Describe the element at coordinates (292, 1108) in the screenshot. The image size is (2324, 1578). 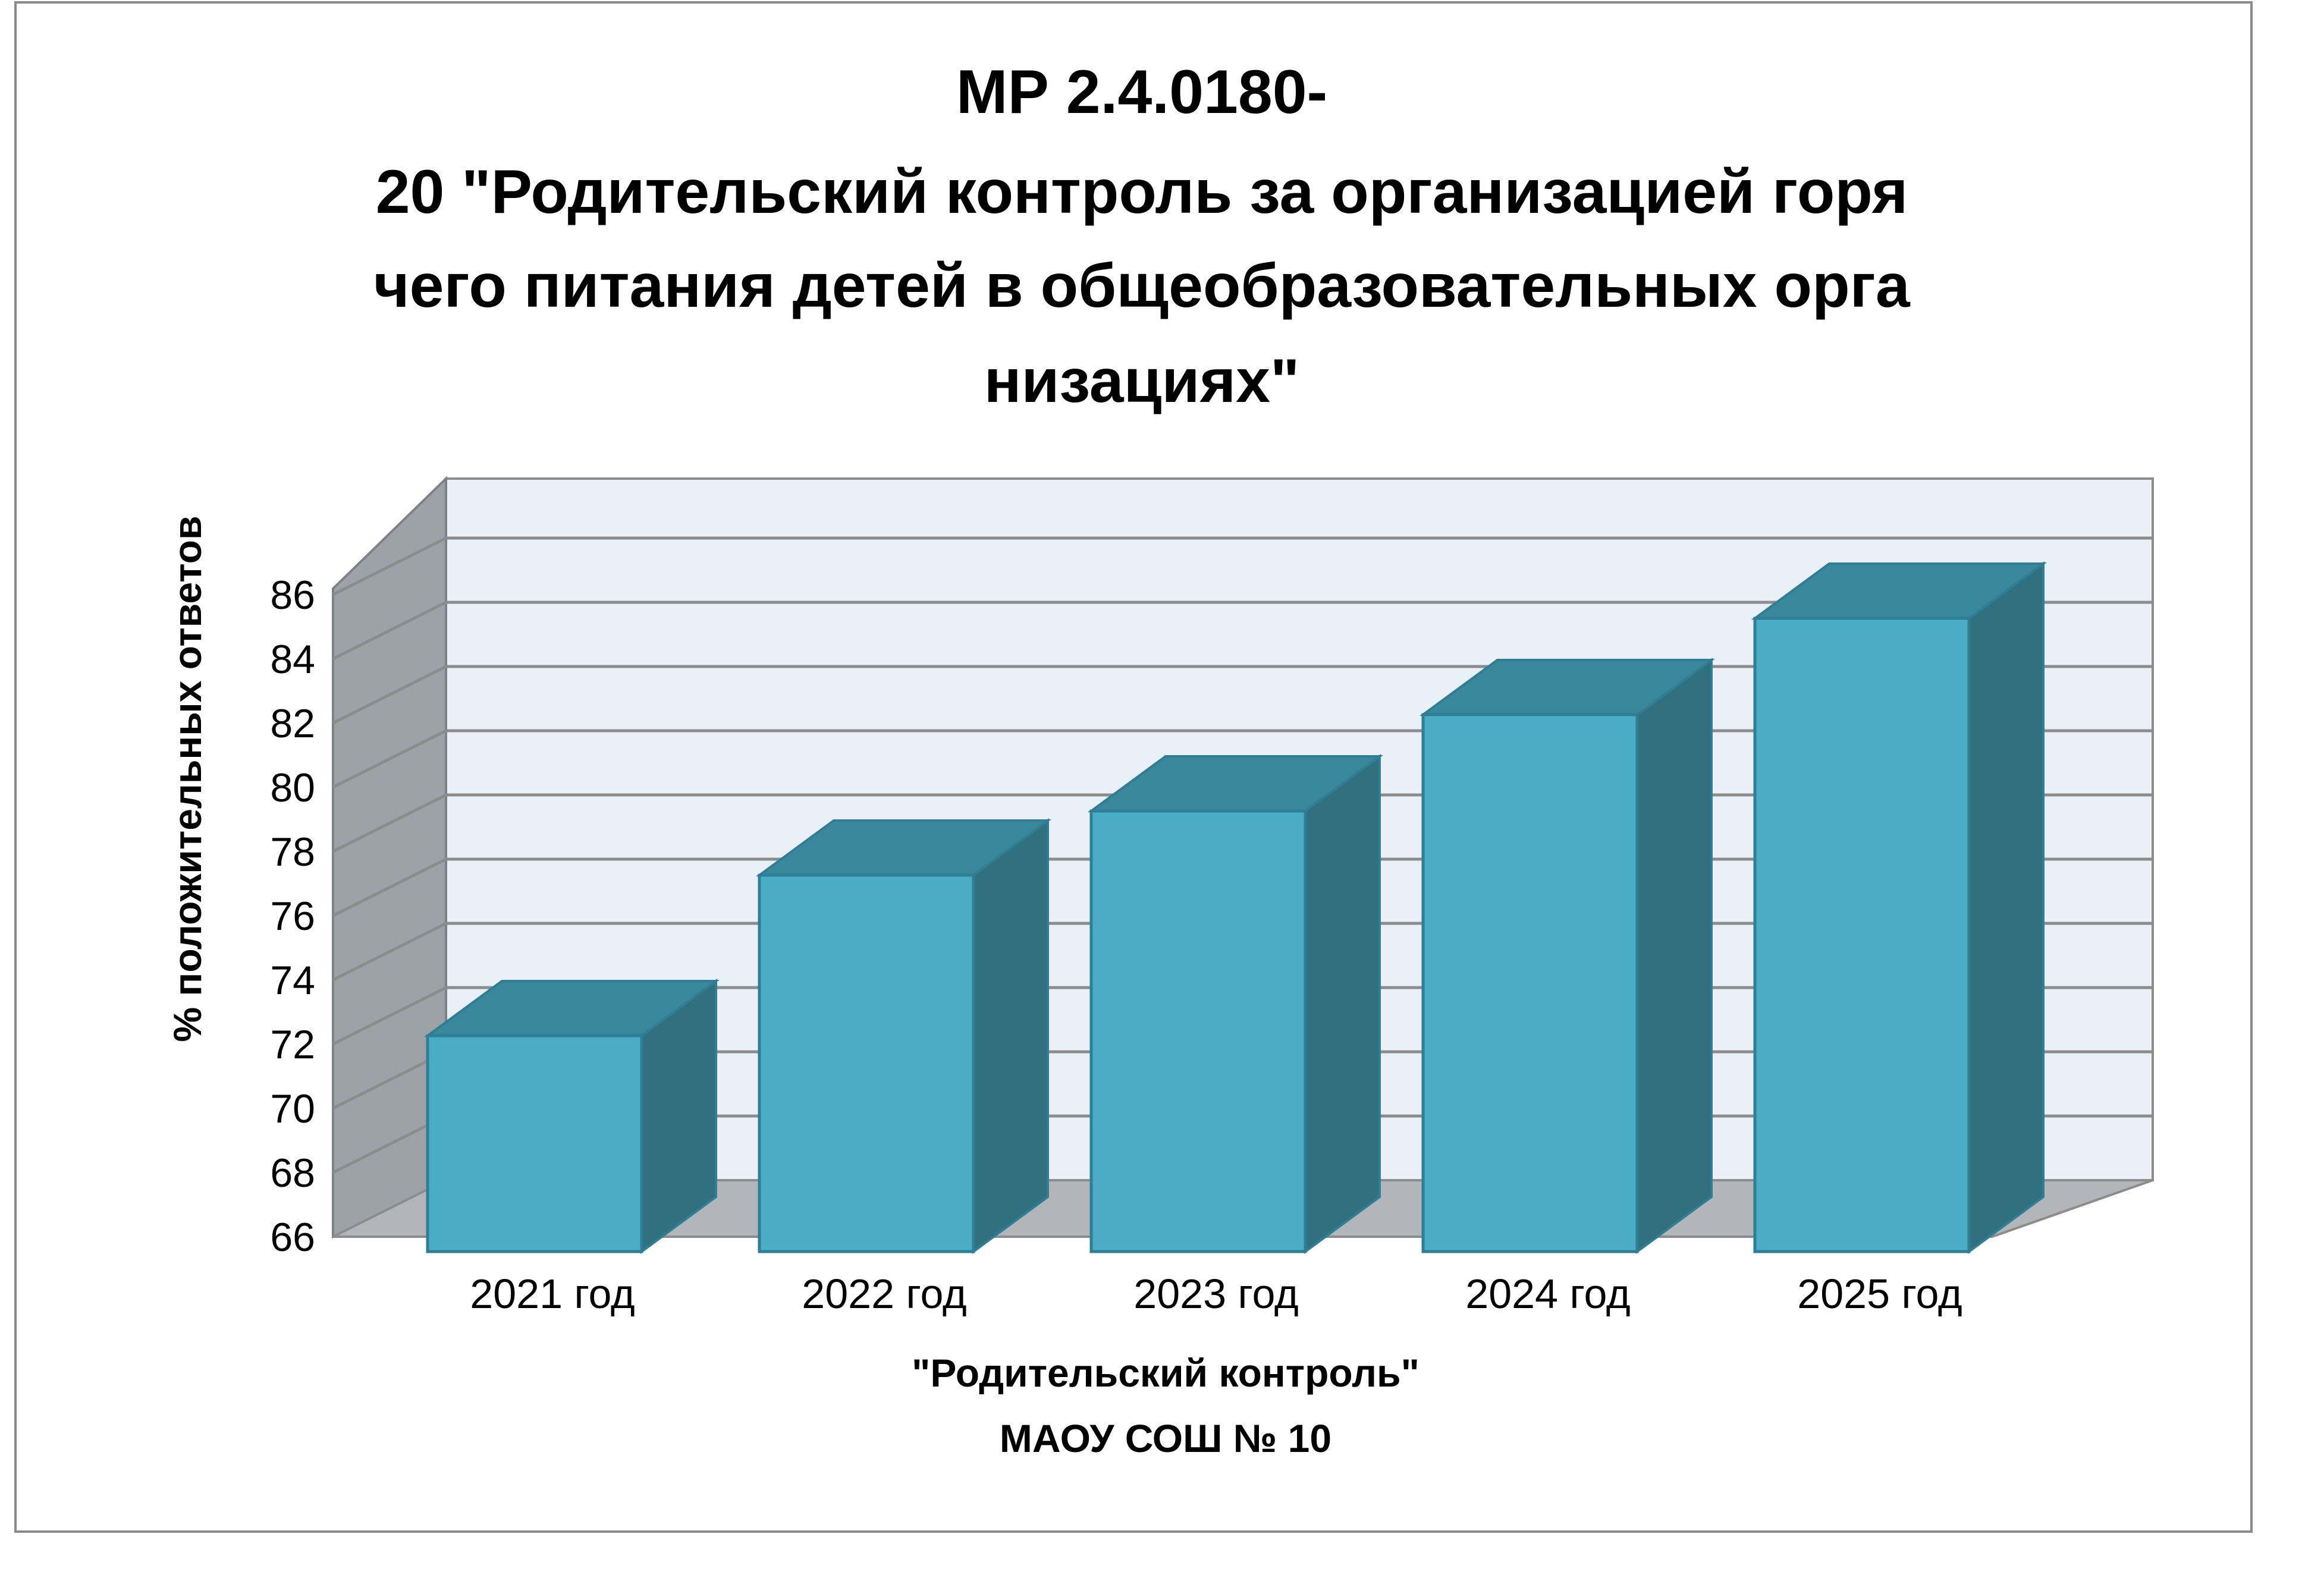
I see `y-tick-label-70: 70` at that location.